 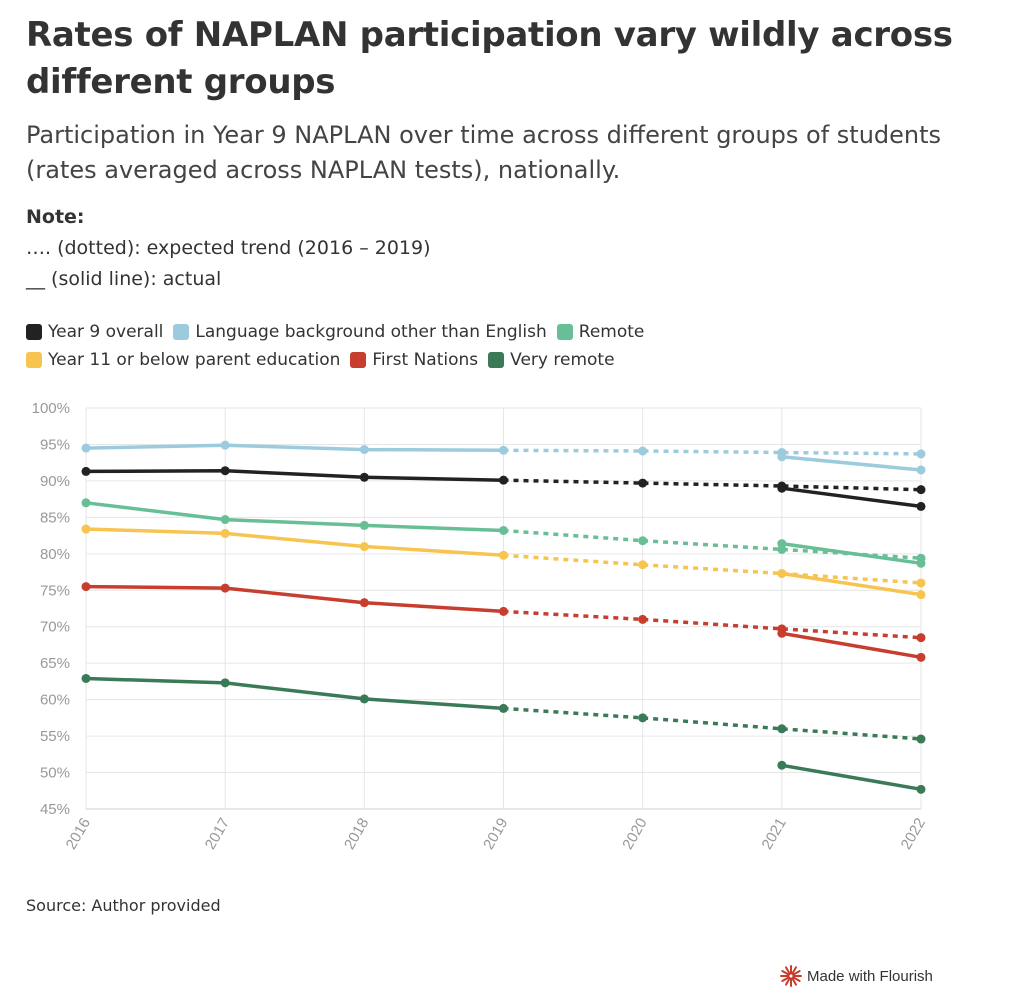 What do you see at coordinates (55, 590) in the screenshot?
I see `y-tick-label: 75%` at bounding box center [55, 590].